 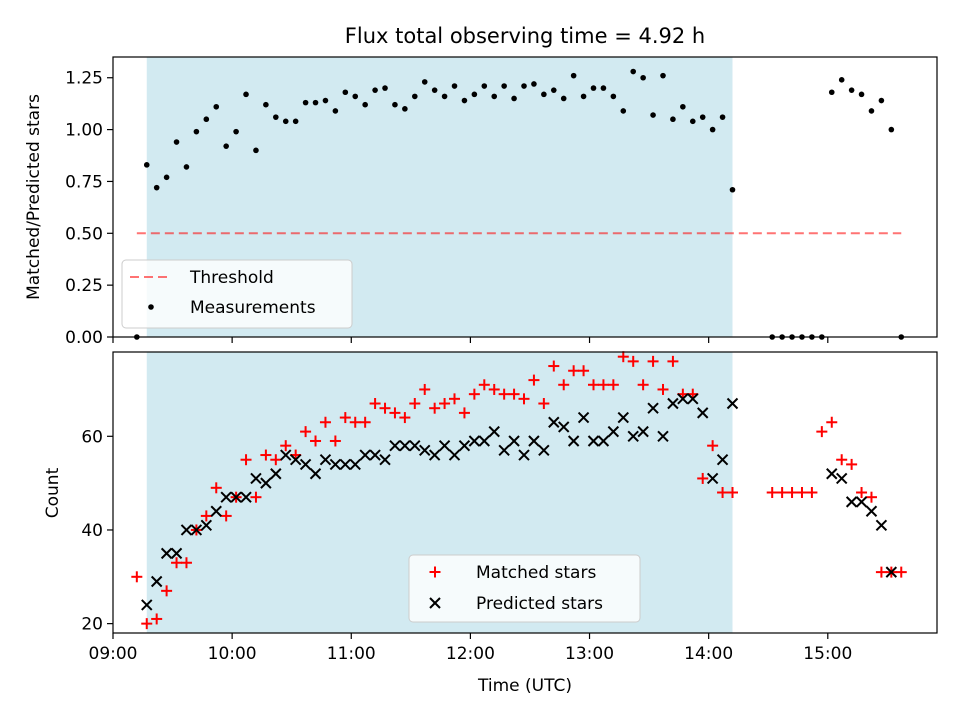 What do you see at coordinates (708, 654) in the screenshot?
I see `x-tick-label: 14:00` at bounding box center [708, 654].